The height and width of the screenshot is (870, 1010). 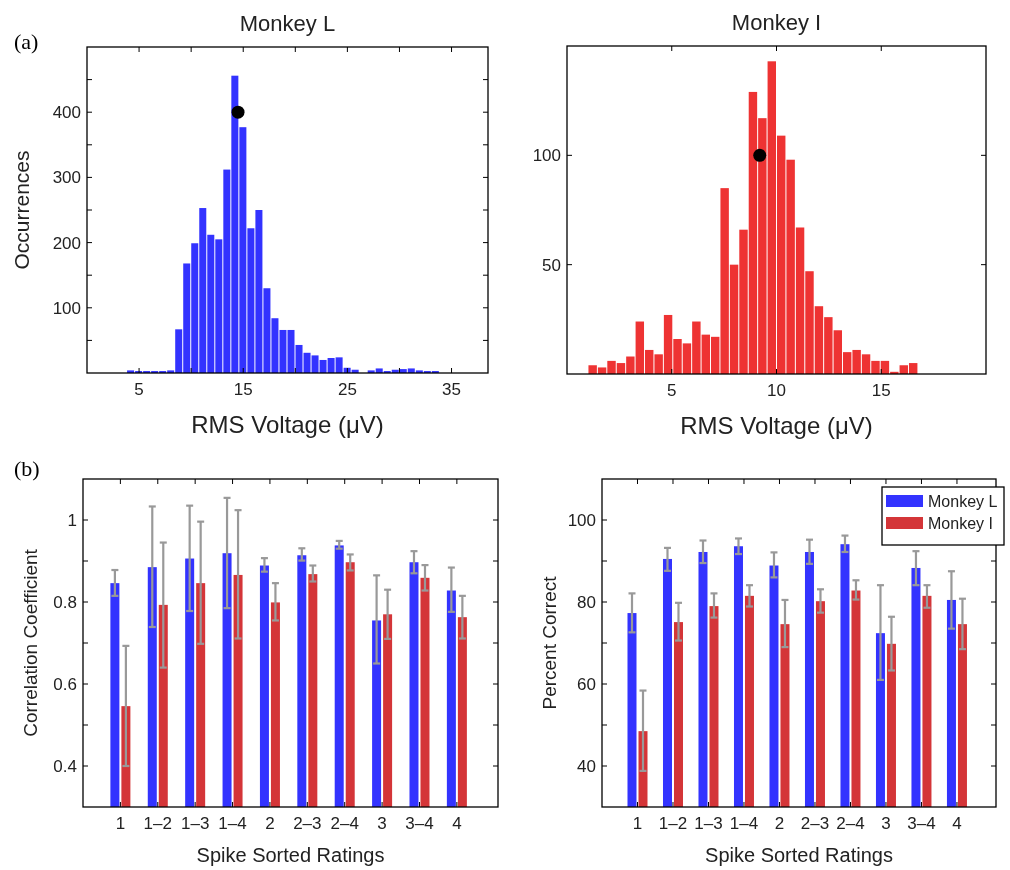 I want to click on y-tick-label: 60, so click(x=586, y=684).